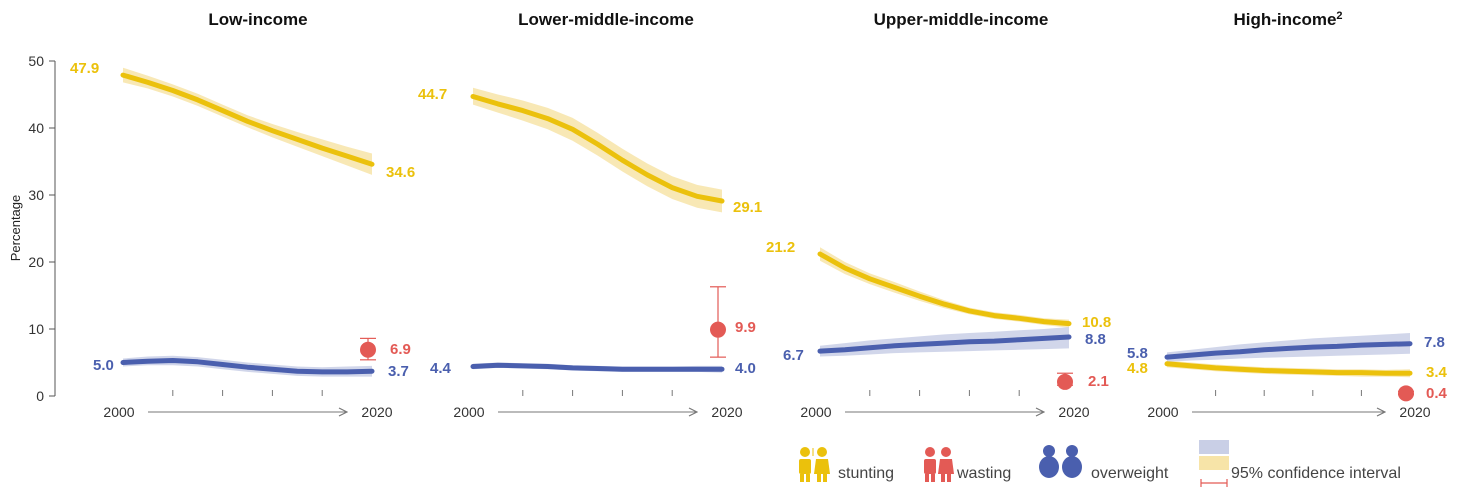  I want to click on overweight-end-label: 8.8, so click(1095, 339).